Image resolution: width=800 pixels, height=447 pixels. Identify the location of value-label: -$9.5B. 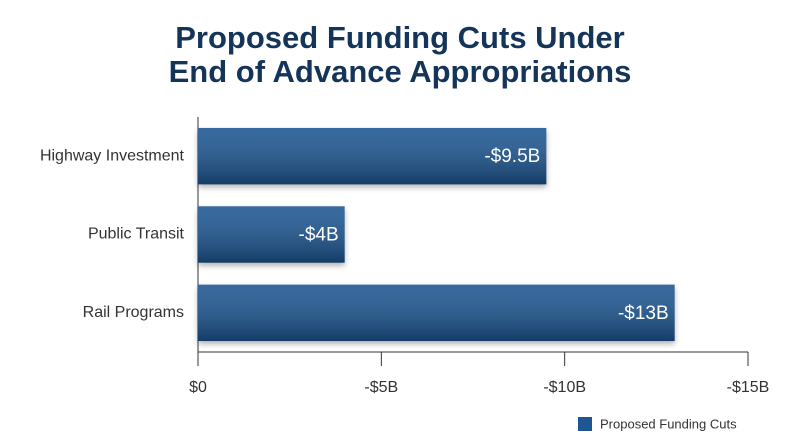
(512, 156).